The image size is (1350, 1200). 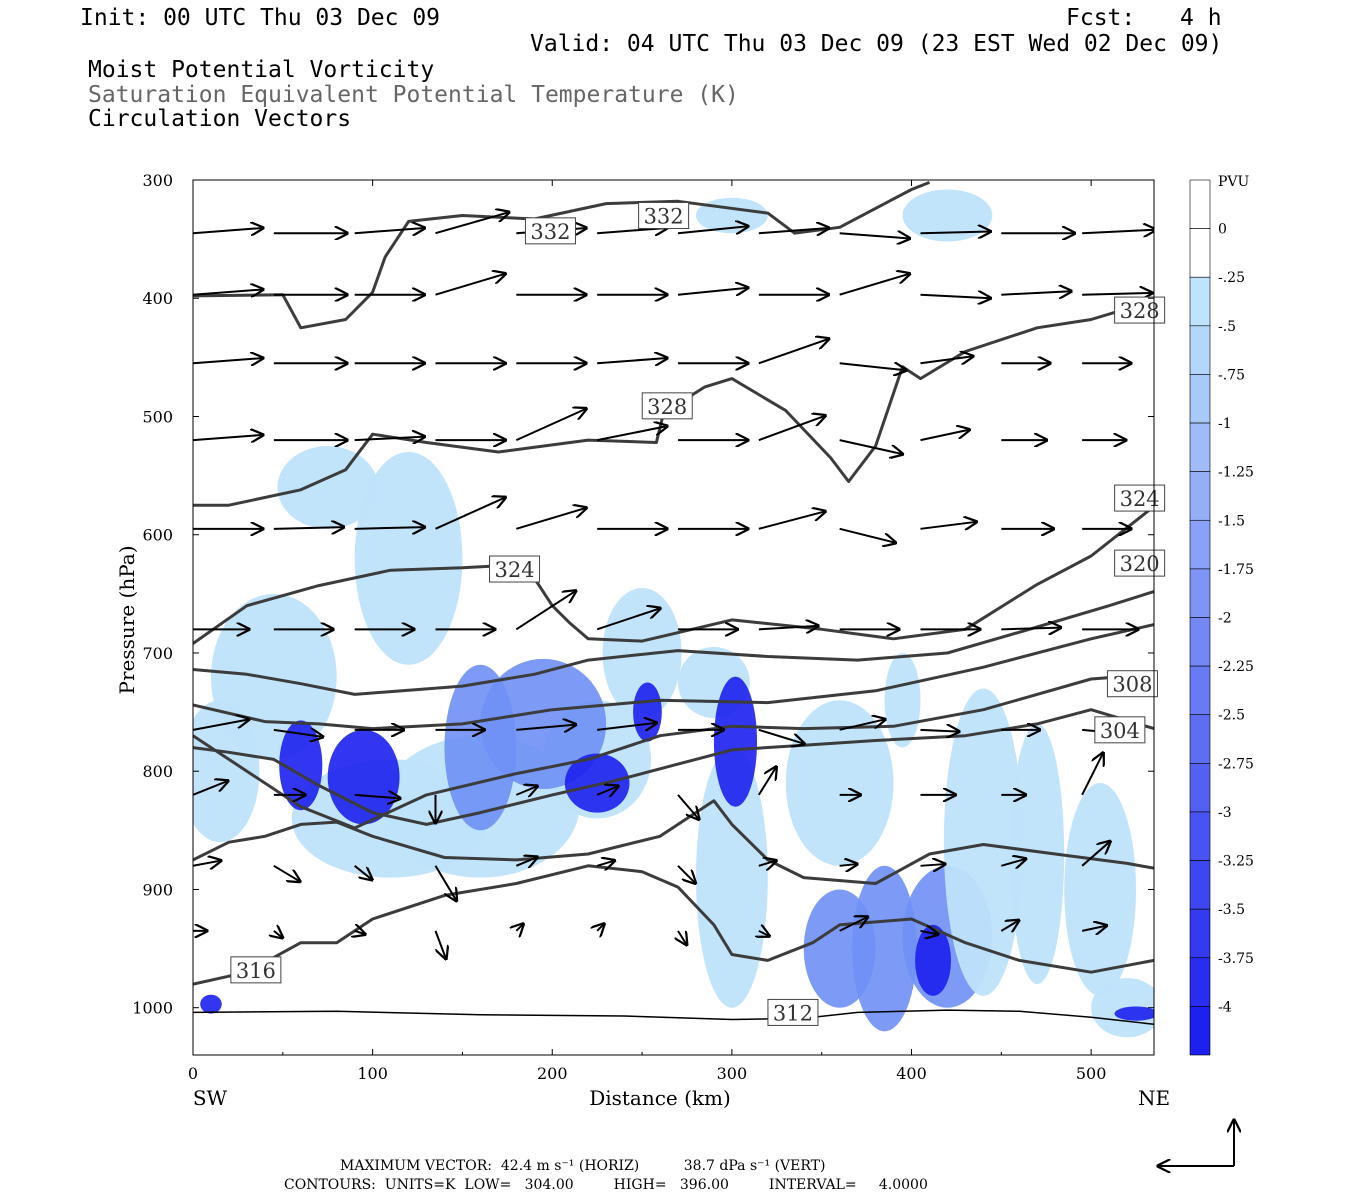 I want to click on field-title-mpv: Moist Potential Vorticity, so click(x=261, y=70).